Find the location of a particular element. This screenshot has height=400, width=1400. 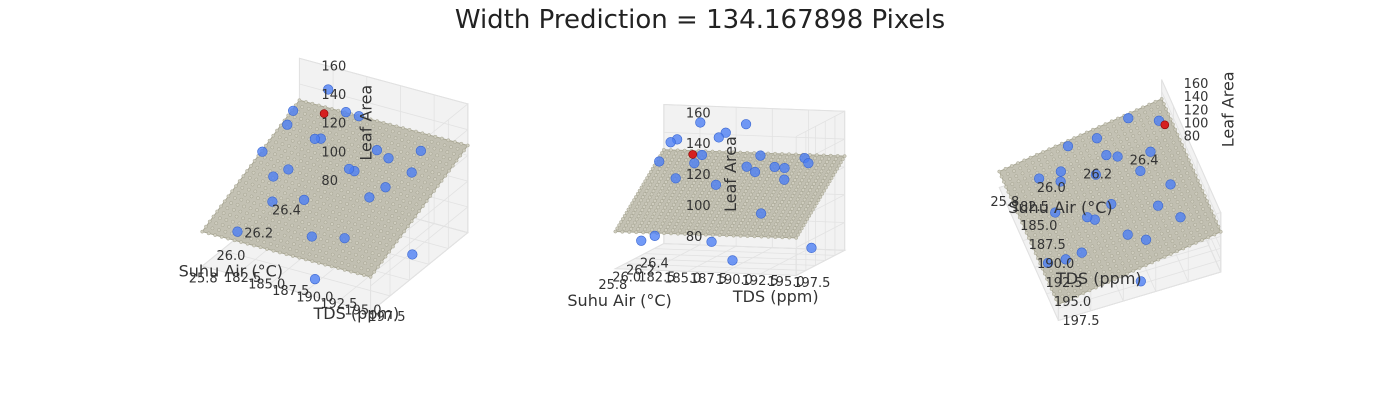

x-tick-label: 26.4 is located at coordinates (1144, 160).